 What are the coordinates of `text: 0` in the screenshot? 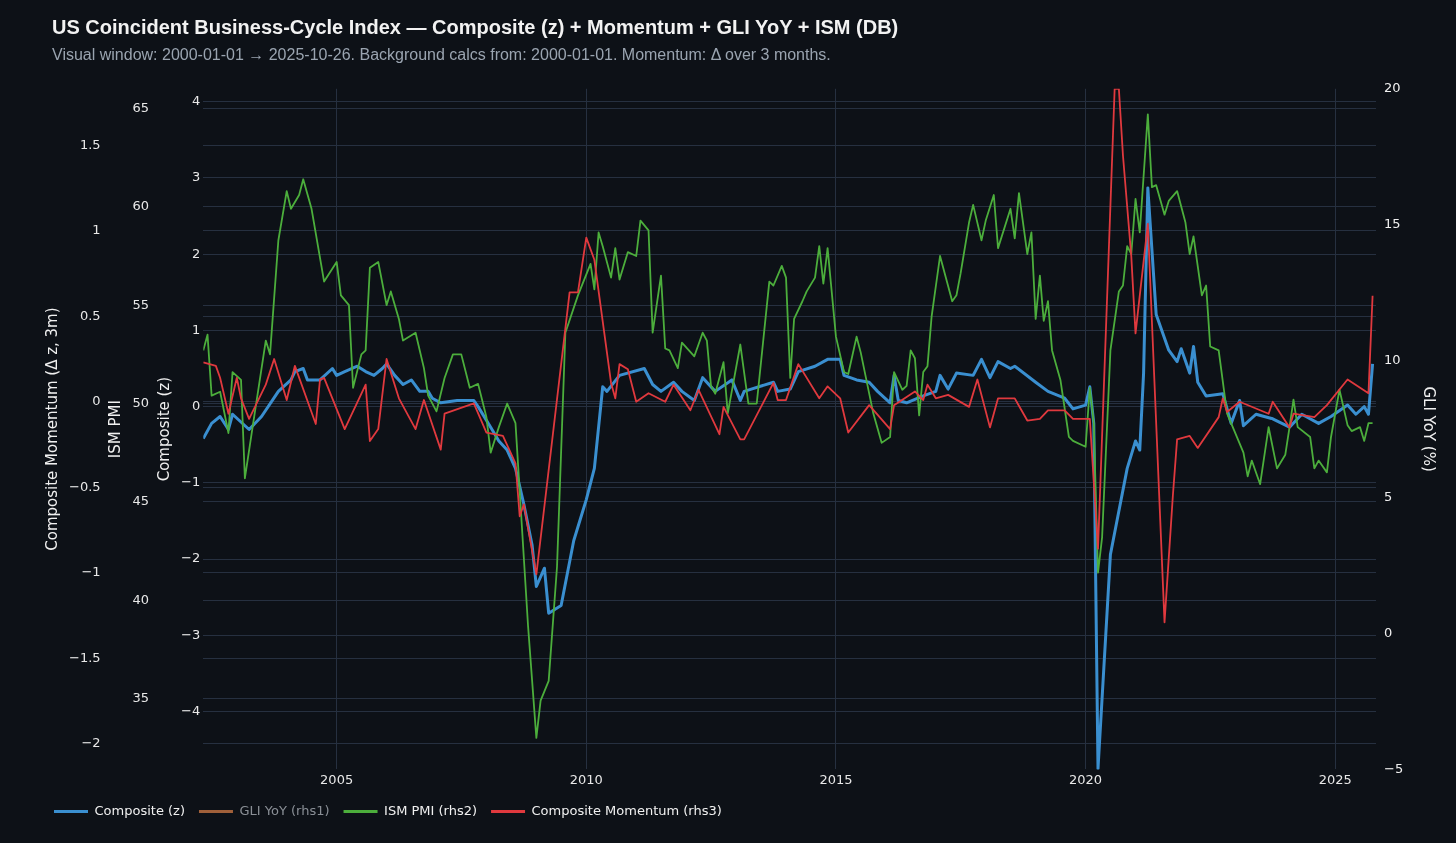 It's located at (1388, 632).